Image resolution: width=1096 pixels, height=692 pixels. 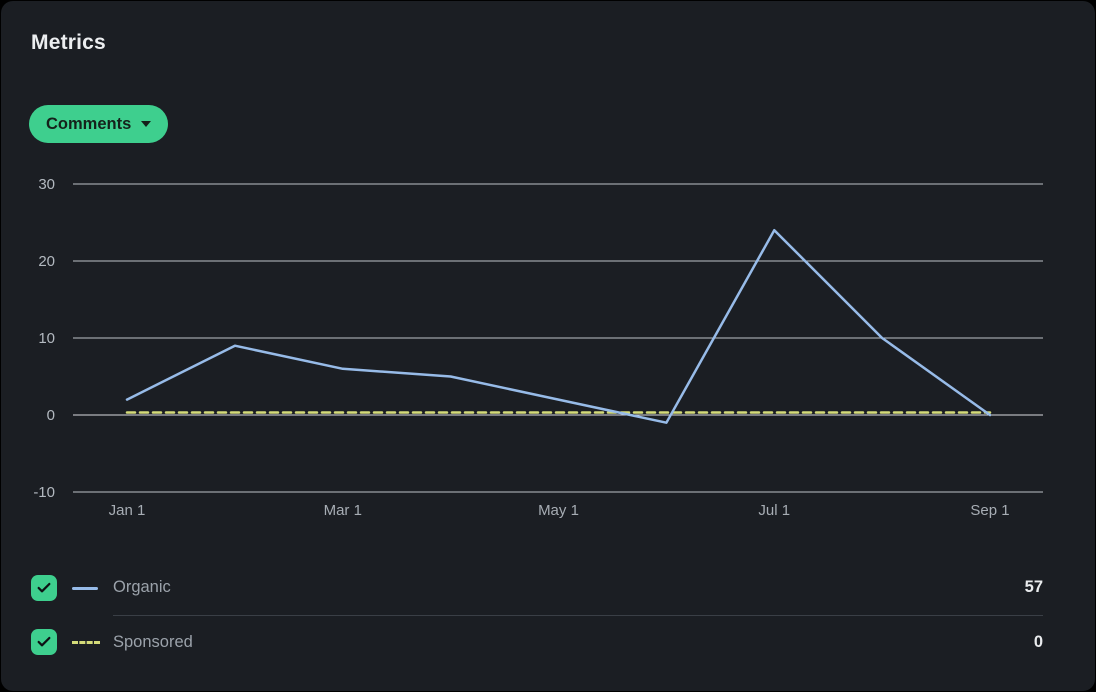 I want to click on legend-row-sponsored: Sponsored 0, so click(x=537, y=642).